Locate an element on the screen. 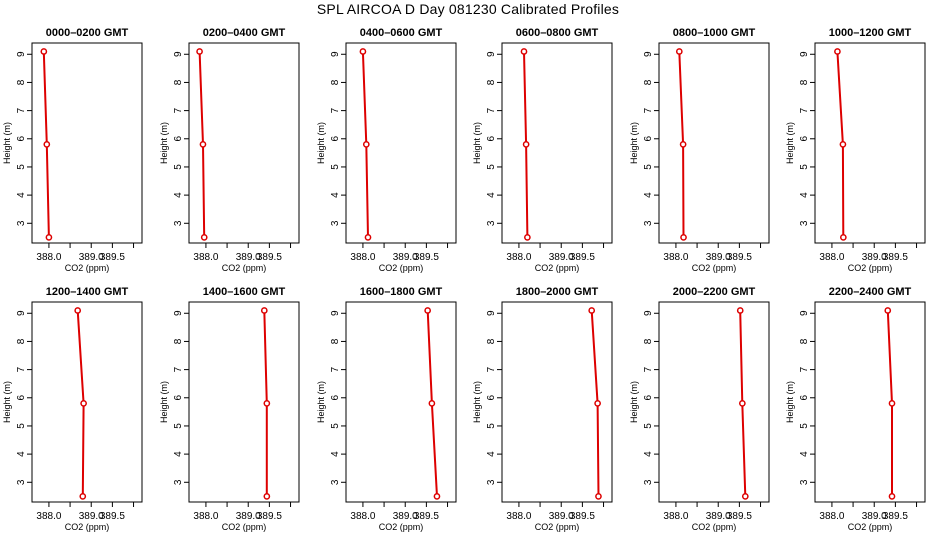 Image resolution: width=936 pixels, height=540 pixels. panel-title: 2200–2400 GMT is located at coordinates (870, 292).